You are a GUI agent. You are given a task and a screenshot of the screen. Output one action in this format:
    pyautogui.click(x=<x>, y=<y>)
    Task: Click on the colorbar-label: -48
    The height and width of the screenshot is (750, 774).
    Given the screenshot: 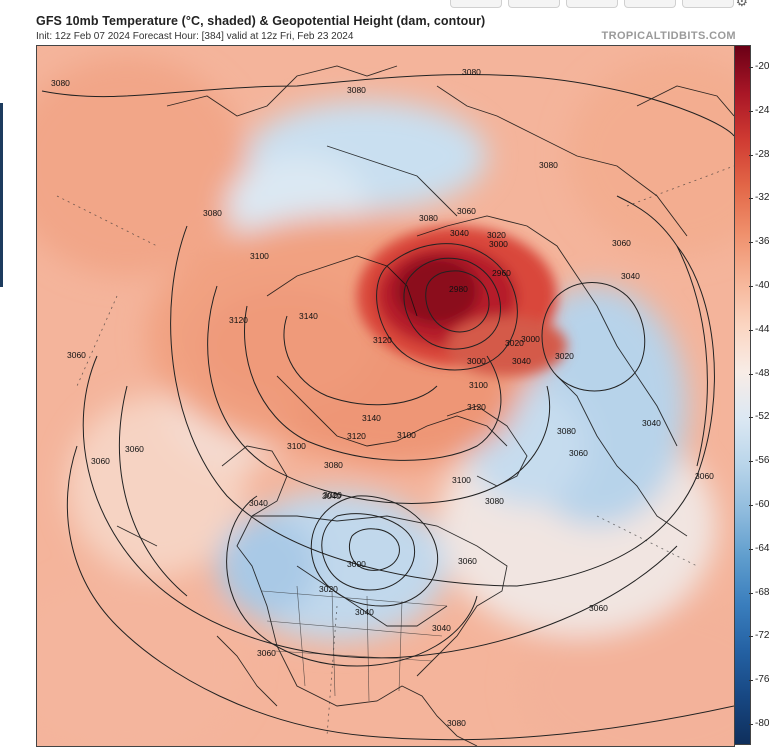 What is the action you would take?
    pyautogui.click(x=762, y=373)
    